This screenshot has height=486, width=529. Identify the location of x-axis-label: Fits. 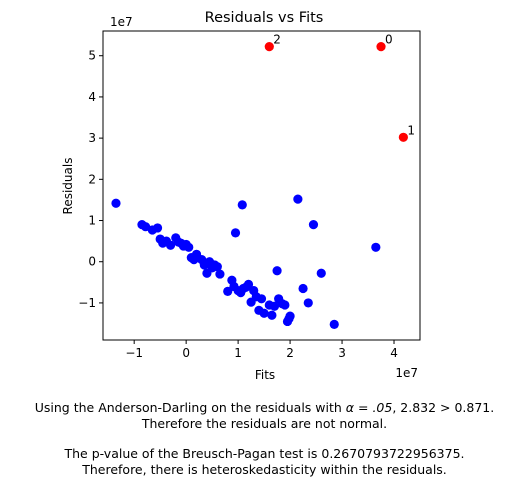
(265, 375).